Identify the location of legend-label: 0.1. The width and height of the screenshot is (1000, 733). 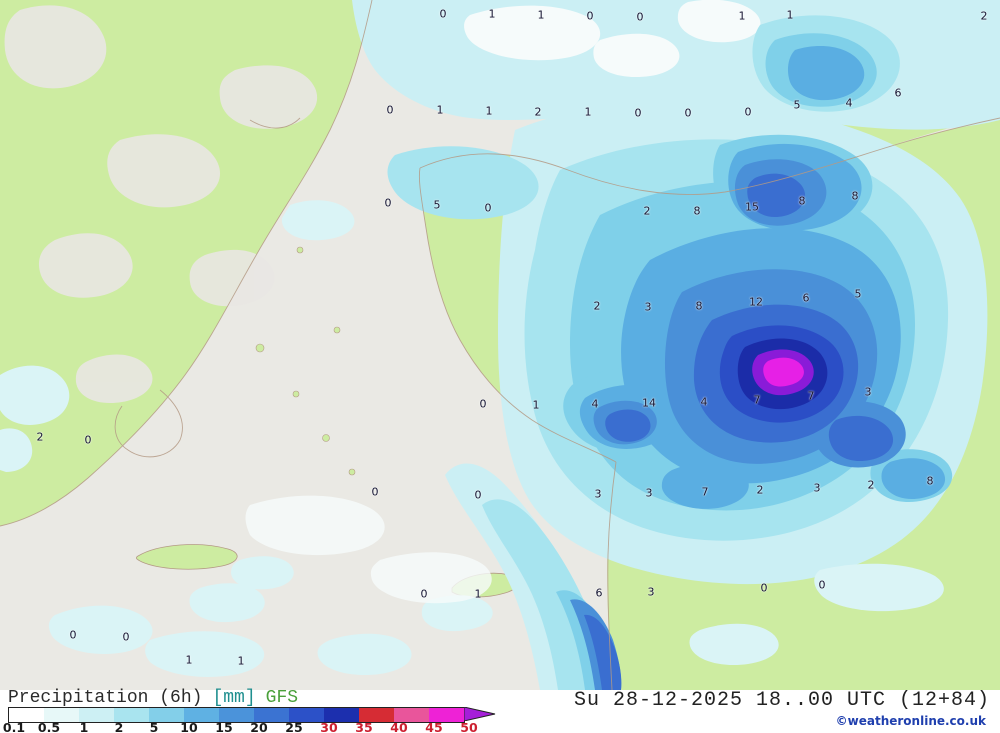
(14, 726).